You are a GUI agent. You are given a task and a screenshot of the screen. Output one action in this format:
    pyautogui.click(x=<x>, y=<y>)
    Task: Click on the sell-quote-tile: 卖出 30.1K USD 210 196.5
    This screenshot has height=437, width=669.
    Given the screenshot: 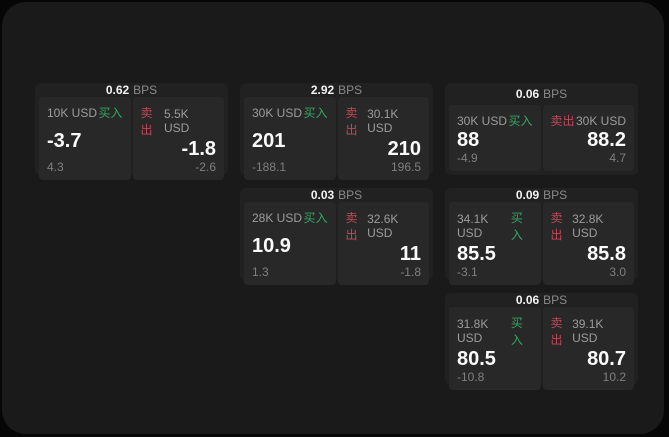 What is the action you would take?
    pyautogui.click(x=383, y=138)
    